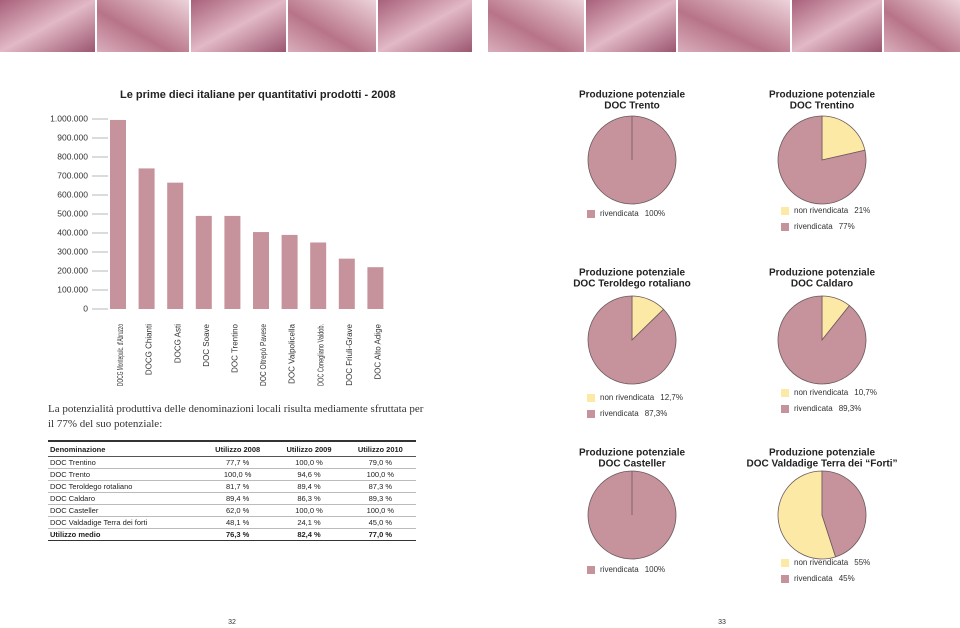 The width and height of the screenshot is (960, 628). I want to click on legend-value: 21%, so click(862, 210).